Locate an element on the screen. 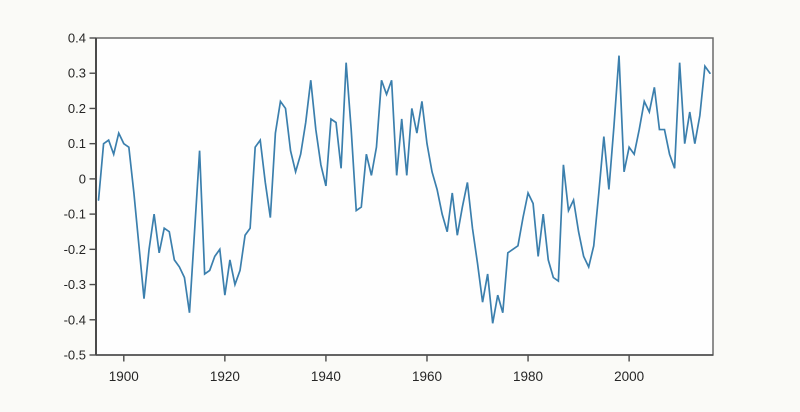  x-tick-label: 2000 is located at coordinates (629, 376).